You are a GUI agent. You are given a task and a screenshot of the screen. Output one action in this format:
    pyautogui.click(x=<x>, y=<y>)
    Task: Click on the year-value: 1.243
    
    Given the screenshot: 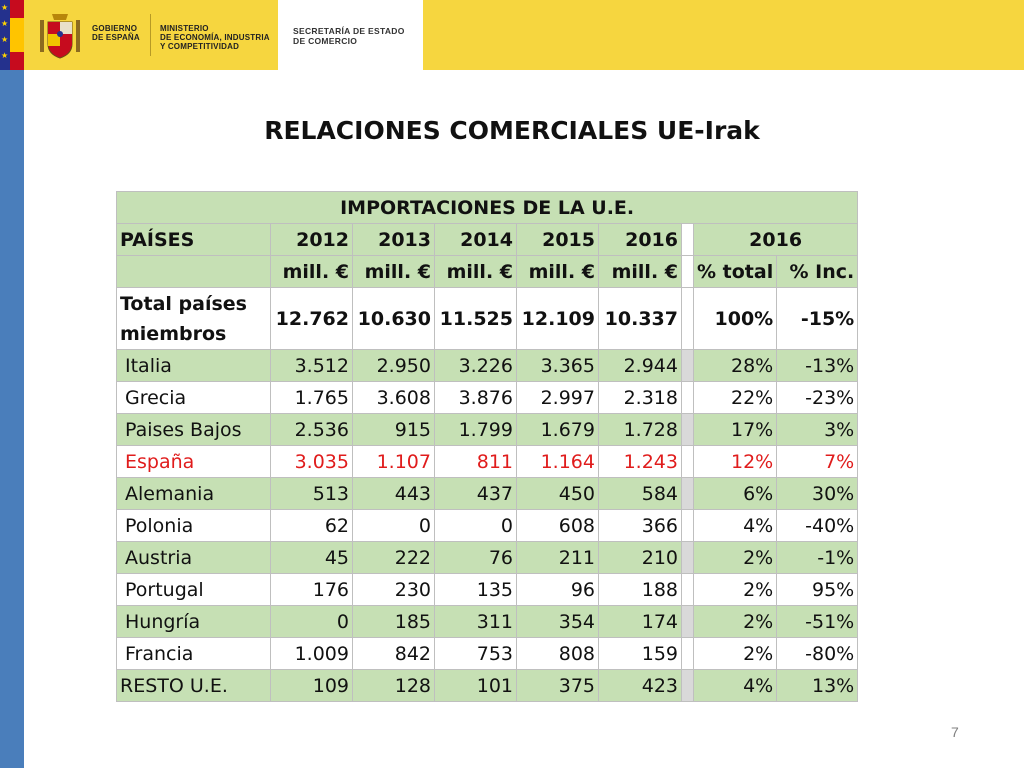 What is the action you would take?
    pyautogui.click(x=640, y=461)
    